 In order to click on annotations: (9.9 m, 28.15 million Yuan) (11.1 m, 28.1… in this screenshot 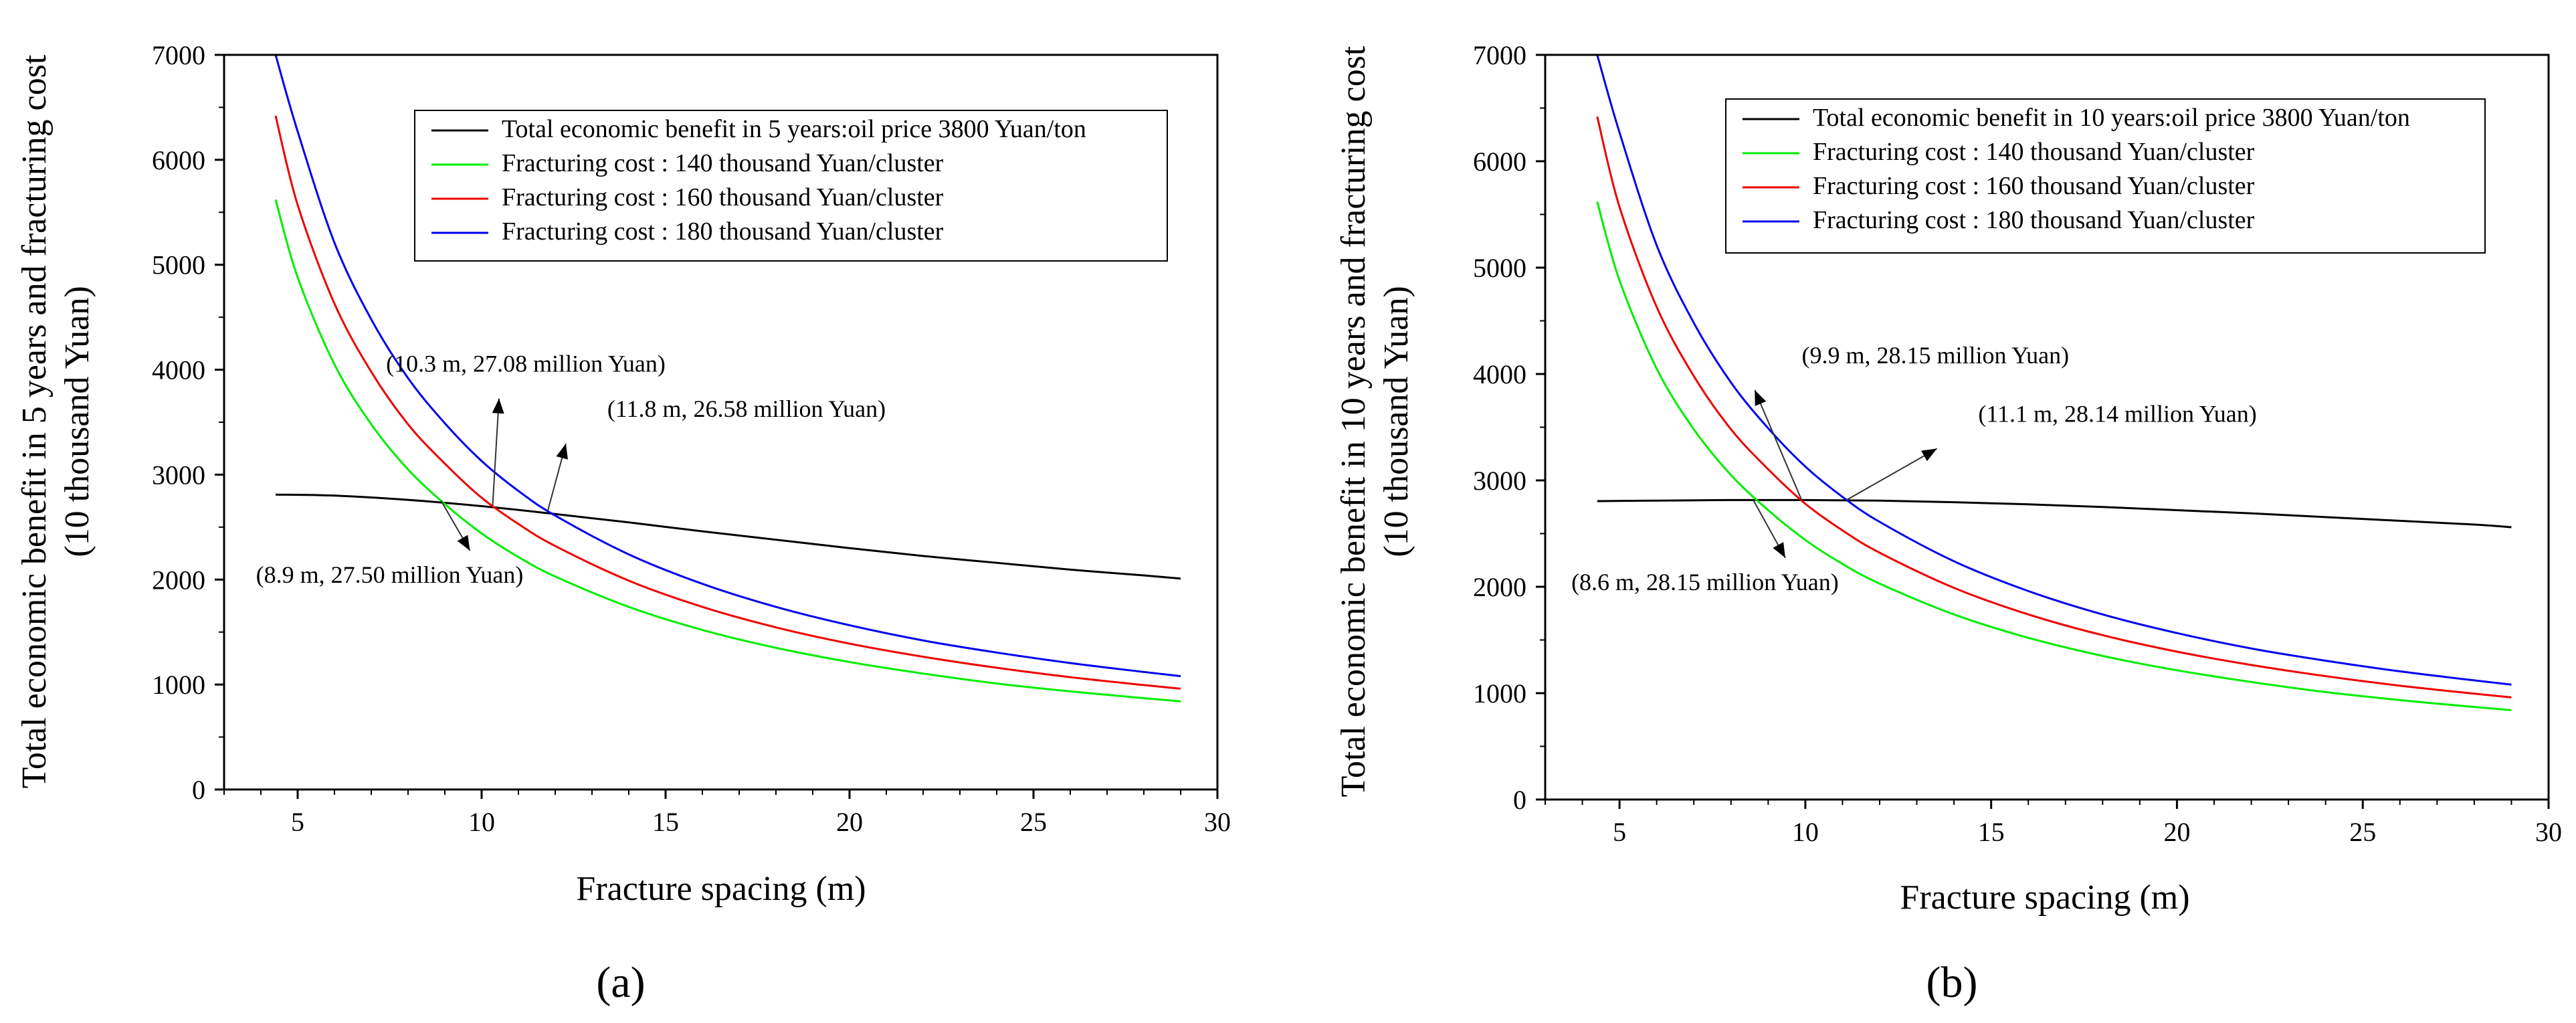, I will do `click(1914, 468)`.